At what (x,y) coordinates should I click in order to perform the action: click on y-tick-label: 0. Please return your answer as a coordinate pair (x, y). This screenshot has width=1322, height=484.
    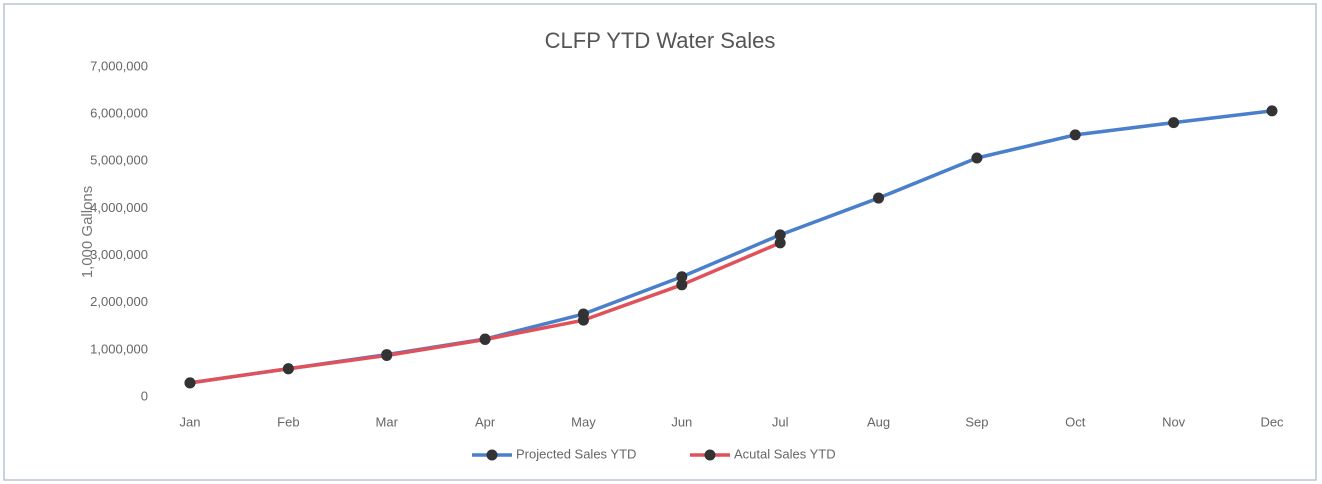
    Looking at the image, I should click on (144, 395).